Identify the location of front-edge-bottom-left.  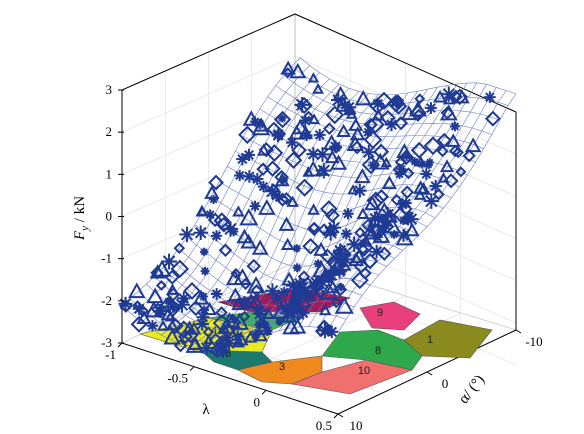
(230, 378).